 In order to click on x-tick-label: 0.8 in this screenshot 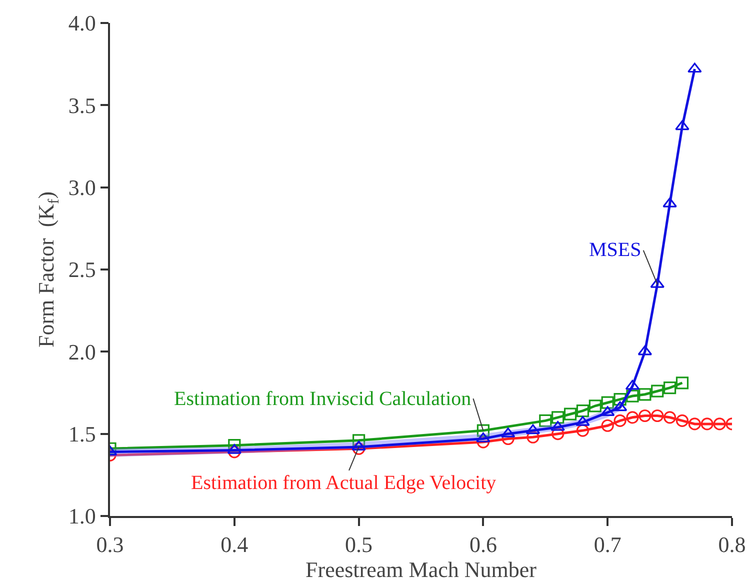, I will do `click(732, 545)`.